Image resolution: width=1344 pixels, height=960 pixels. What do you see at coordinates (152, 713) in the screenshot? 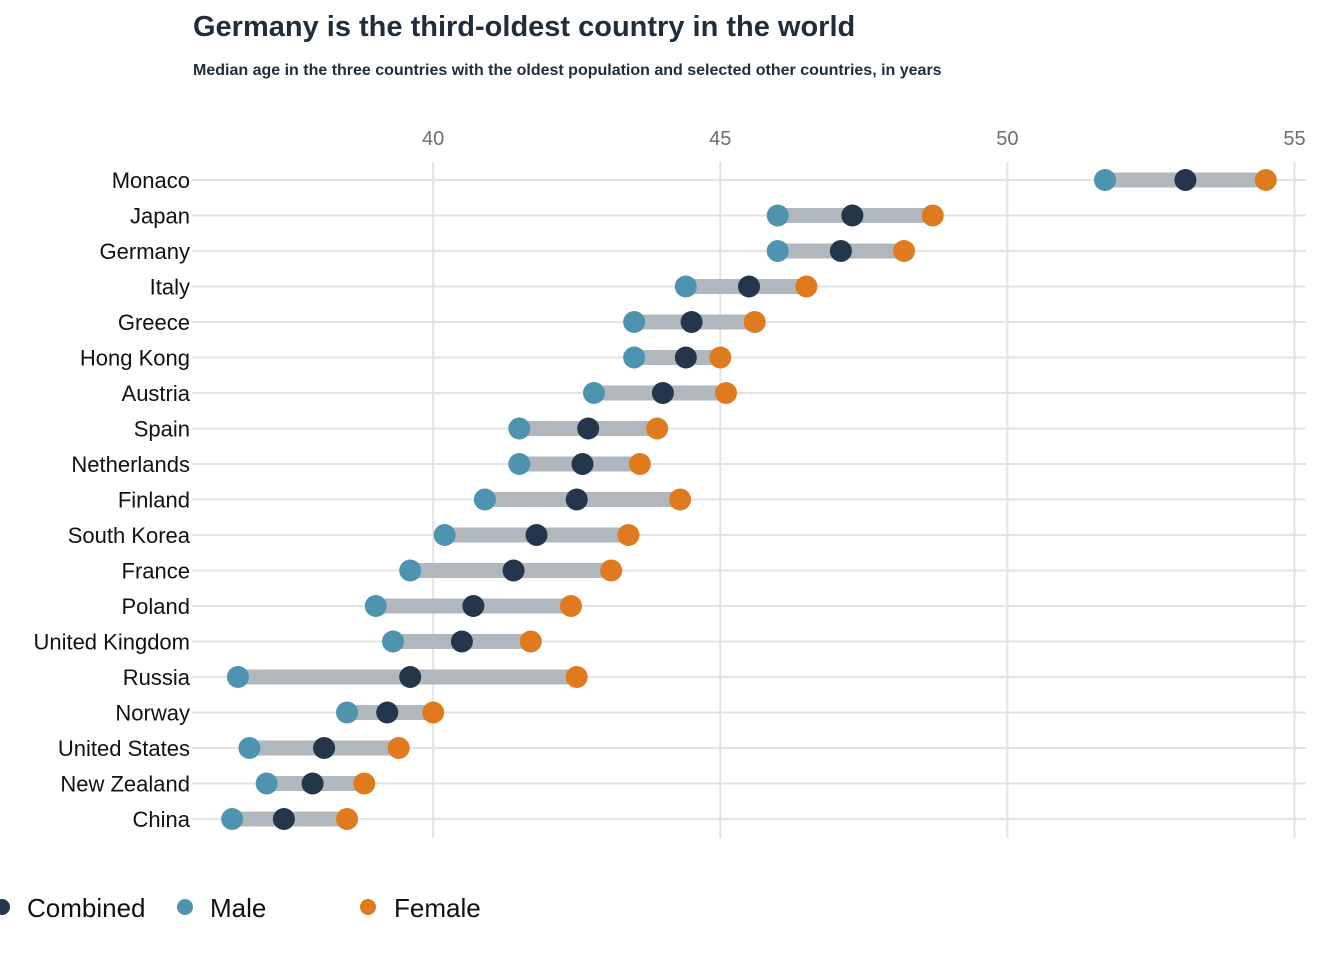
I see `category-label-norway: Norway` at bounding box center [152, 713].